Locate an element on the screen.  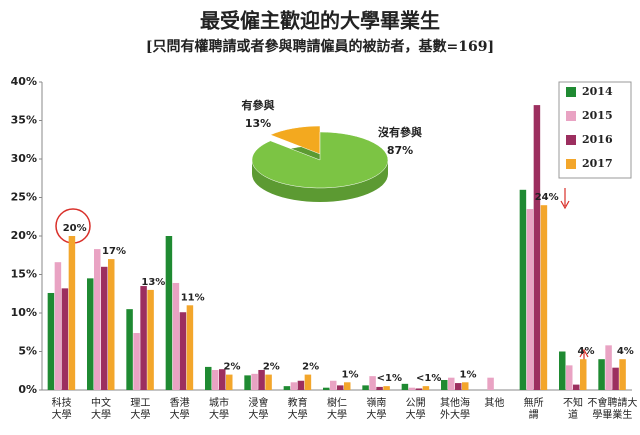
x-tick-label: 理工大學 is located at coordinates (140, 409).